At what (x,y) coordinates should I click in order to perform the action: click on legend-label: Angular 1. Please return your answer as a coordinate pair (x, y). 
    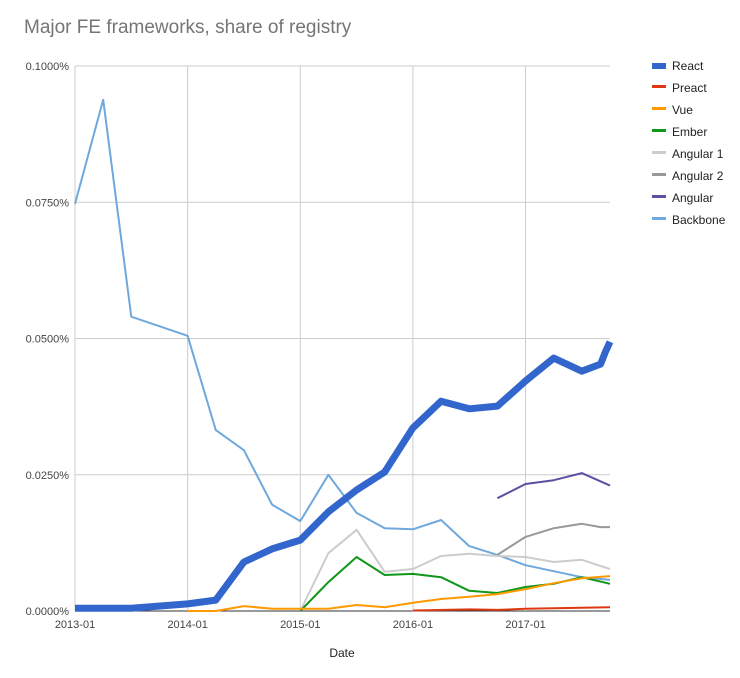
    Looking at the image, I should click on (698, 154).